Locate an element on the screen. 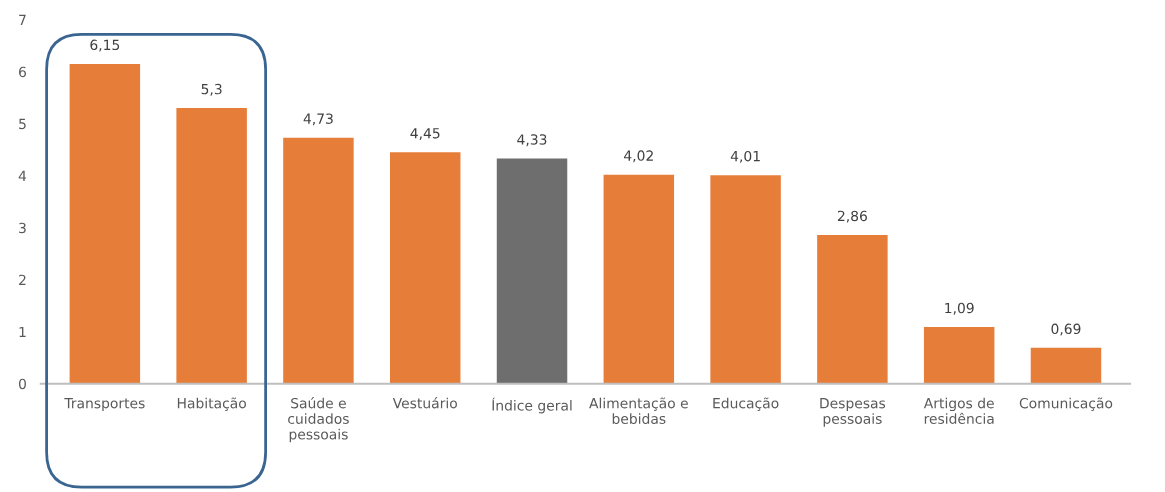  x-tick-label: Transportes is located at coordinates (104, 405).